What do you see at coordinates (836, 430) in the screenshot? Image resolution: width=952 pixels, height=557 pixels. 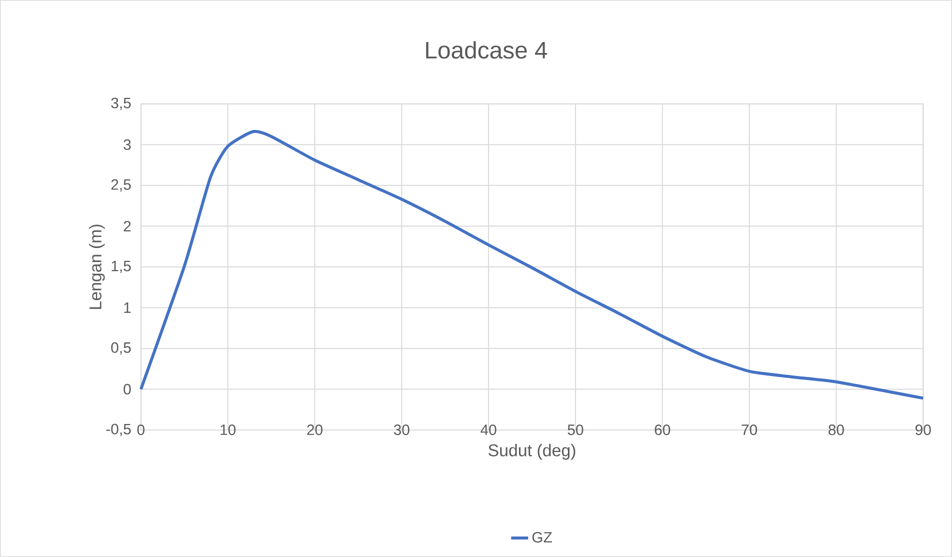 I see `x-tick-label: 80` at bounding box center [836, 430].